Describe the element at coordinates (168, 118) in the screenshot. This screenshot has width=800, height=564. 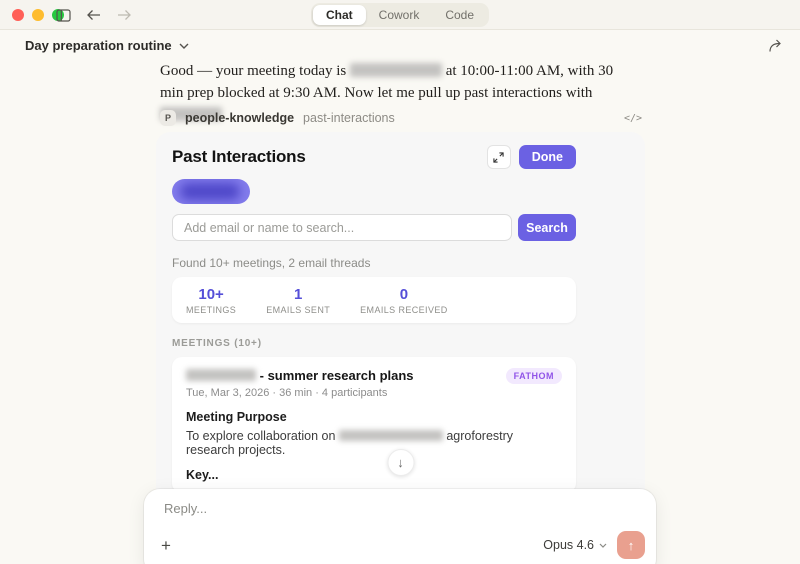
I see `people-knowledge-icon: P` at that location.